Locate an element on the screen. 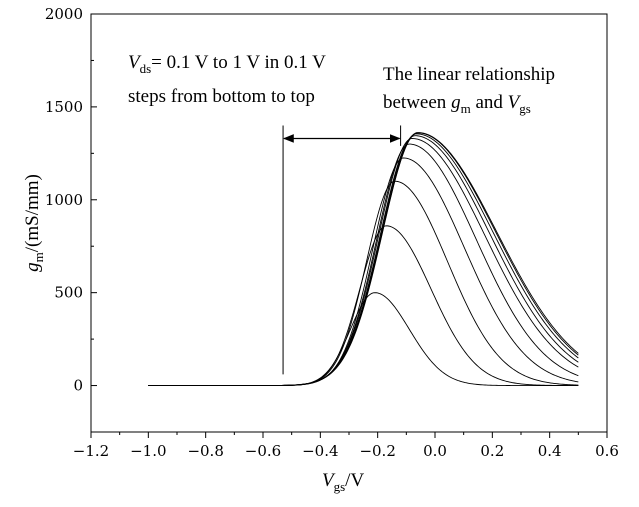 This screenshot has height=507, width=639. linear-note-and: and is located at coordinates (489, 102).